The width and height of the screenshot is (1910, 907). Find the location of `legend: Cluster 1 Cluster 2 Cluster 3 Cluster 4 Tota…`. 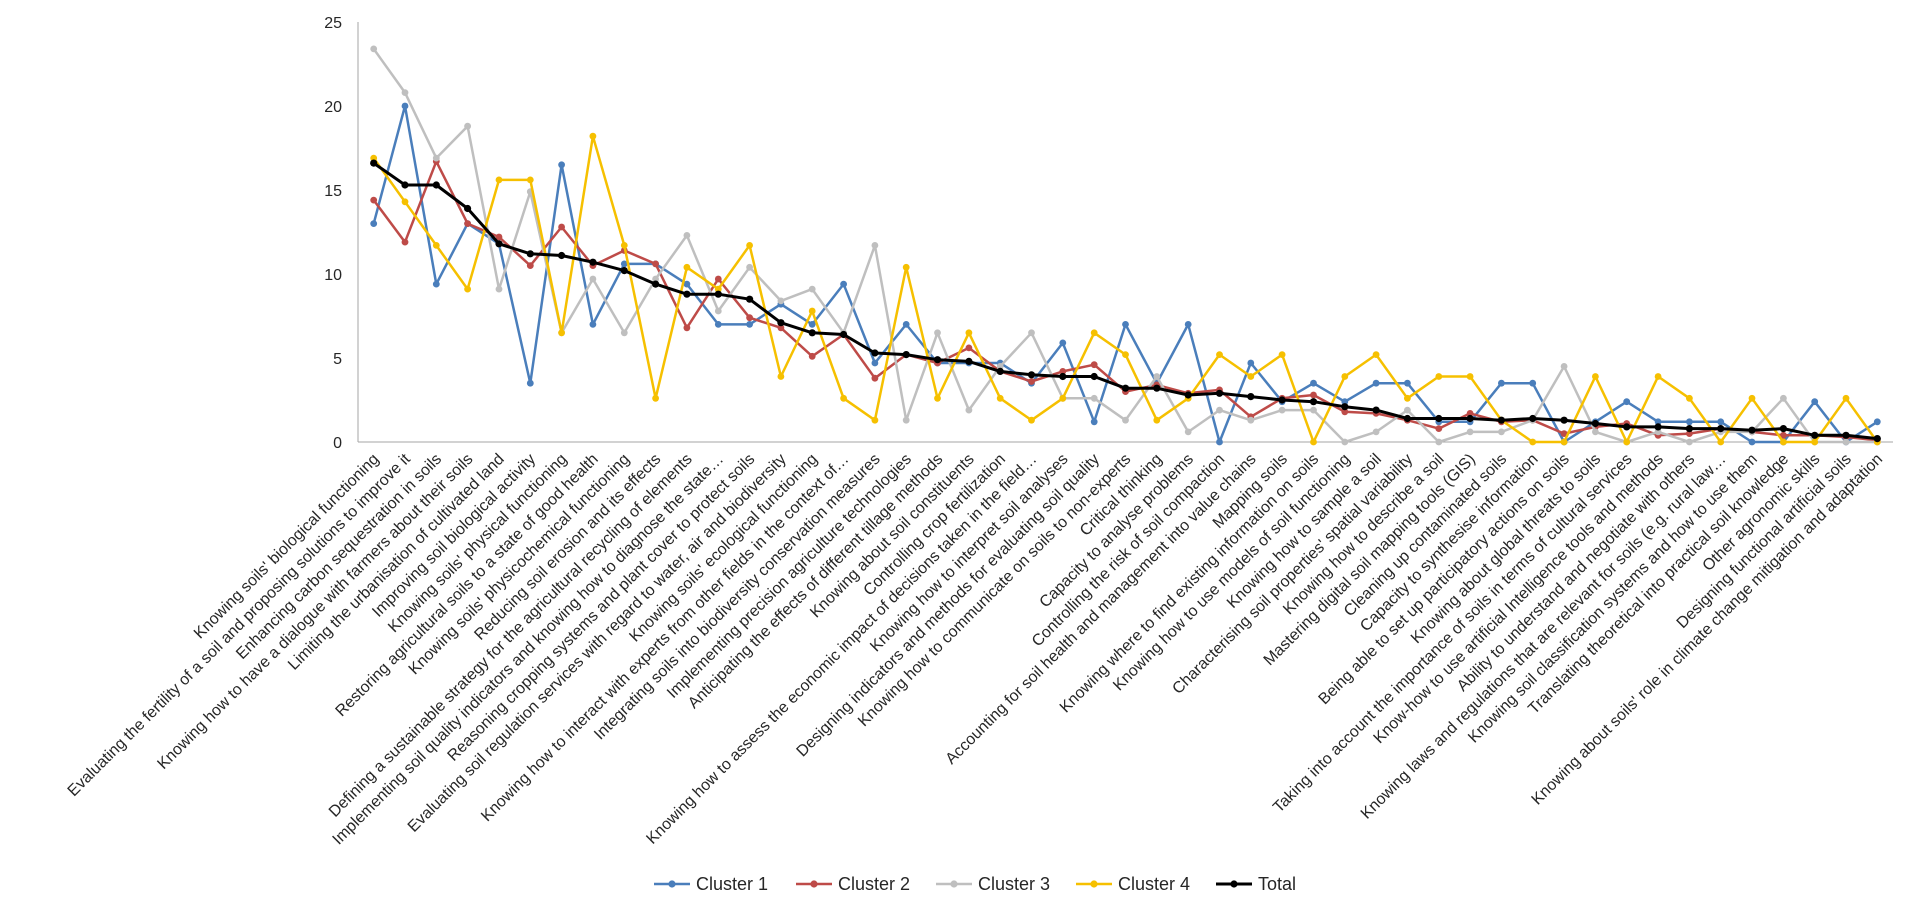

legend: Cluster 1 Cluster 2 Cluster 3 Cluster 4 Tota… is located at coordinates (975, 884).